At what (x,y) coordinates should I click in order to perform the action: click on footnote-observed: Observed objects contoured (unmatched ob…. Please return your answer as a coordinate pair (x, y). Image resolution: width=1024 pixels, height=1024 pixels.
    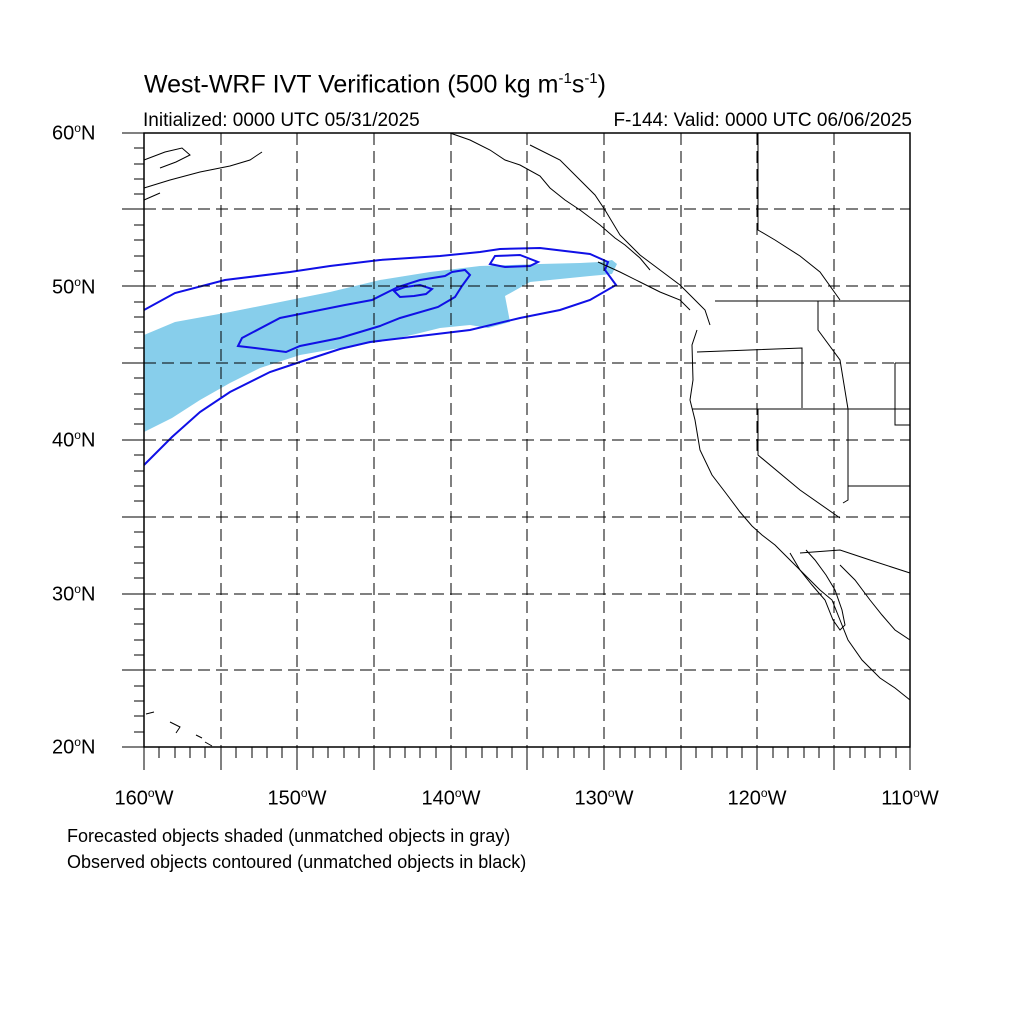
    Looking at the image, I should click on (297, 862).